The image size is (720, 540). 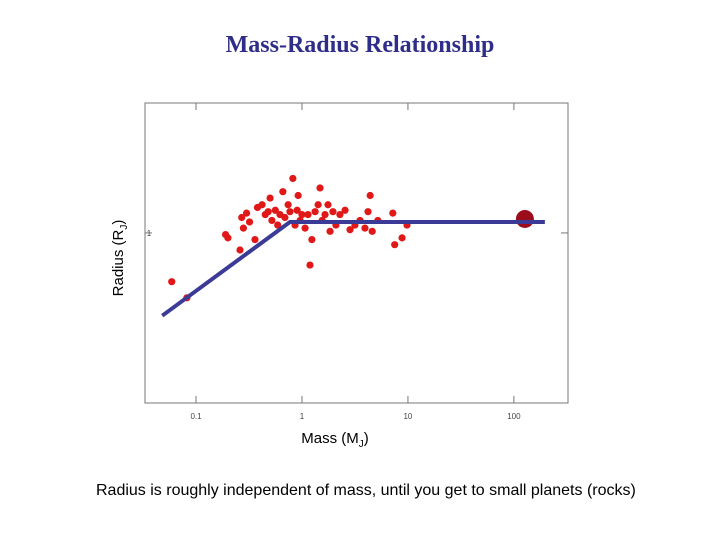 What do you see at coordinates (124, 227) in the screenshot?
I see `y-label-sub: J` at bounding box center [124, 227].